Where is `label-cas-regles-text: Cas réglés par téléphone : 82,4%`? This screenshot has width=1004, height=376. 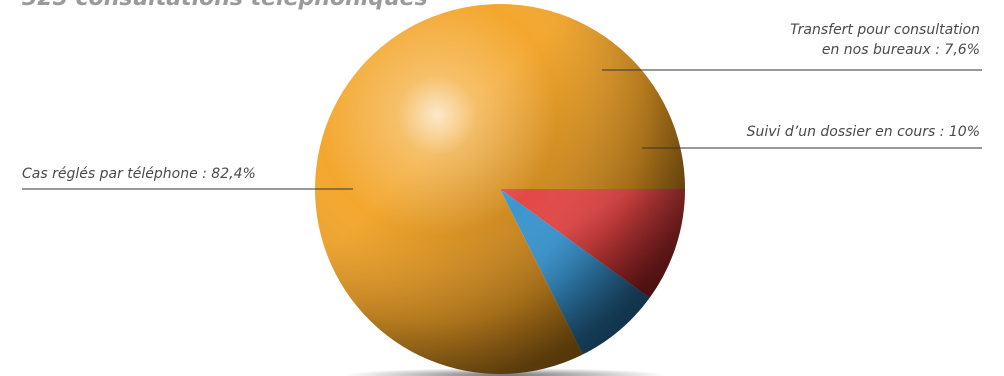
label-cas-regles-text: Cas réglés par téléphone : 82,4% is located at coordinates (139, 174).